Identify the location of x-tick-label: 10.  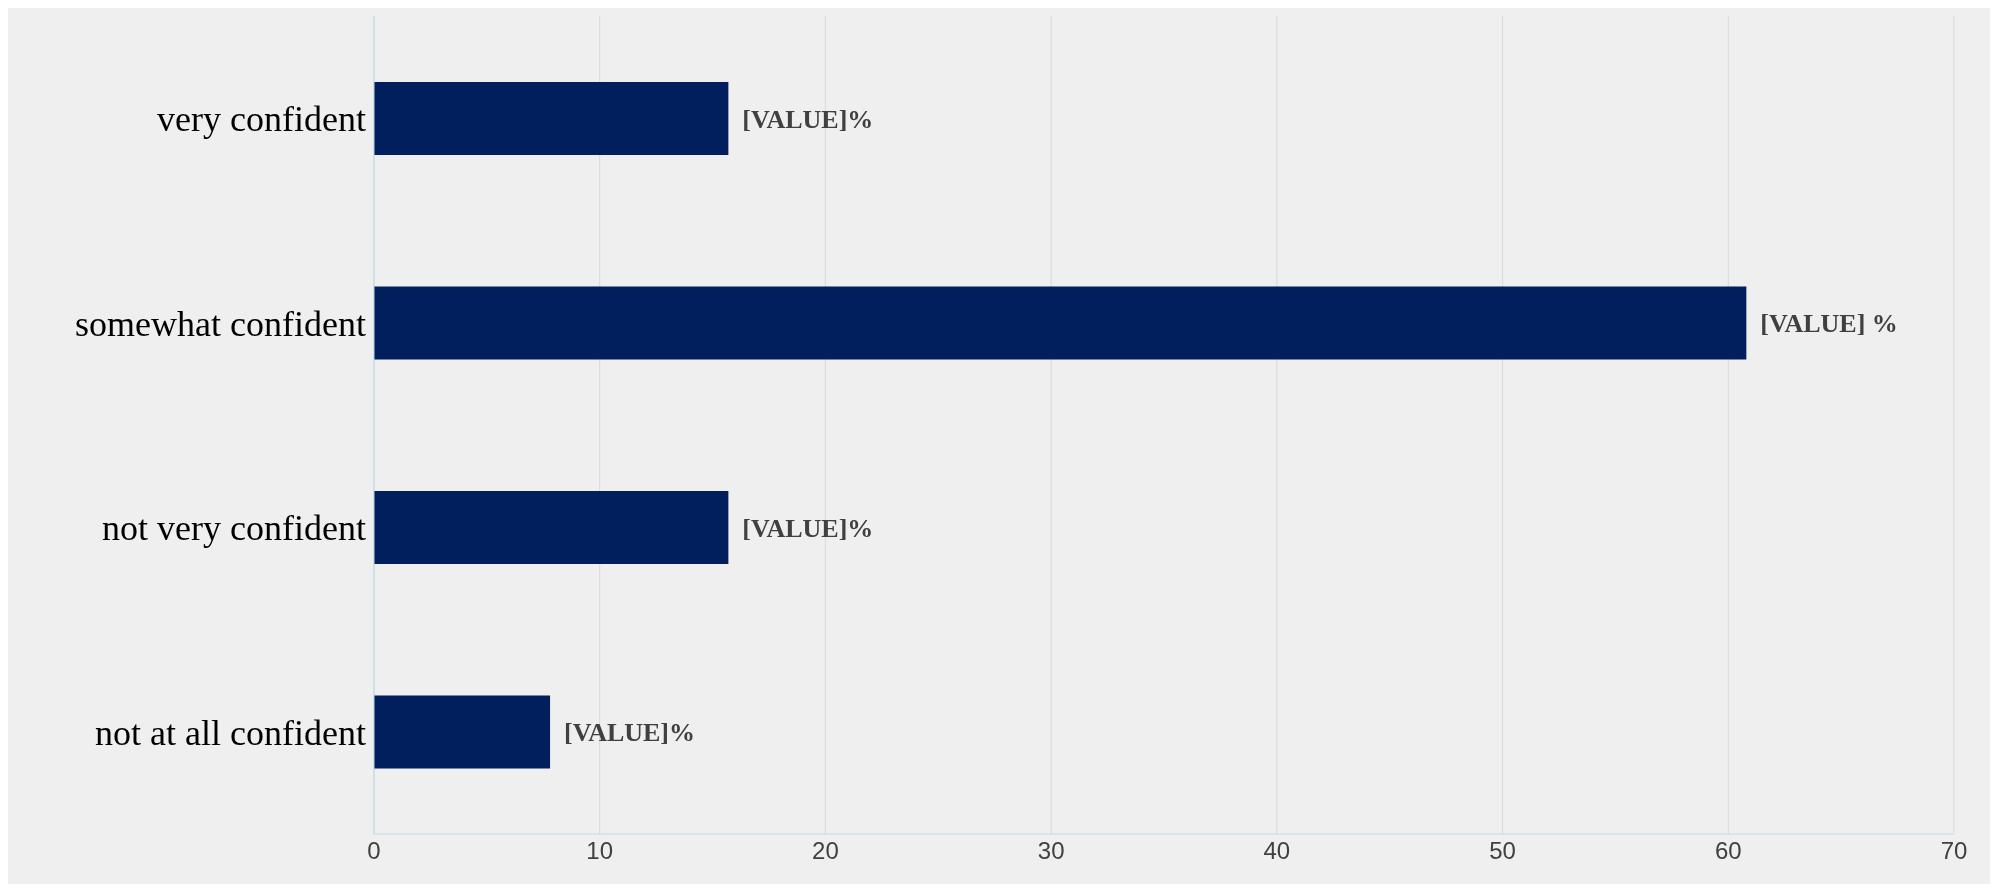
(600, 851).